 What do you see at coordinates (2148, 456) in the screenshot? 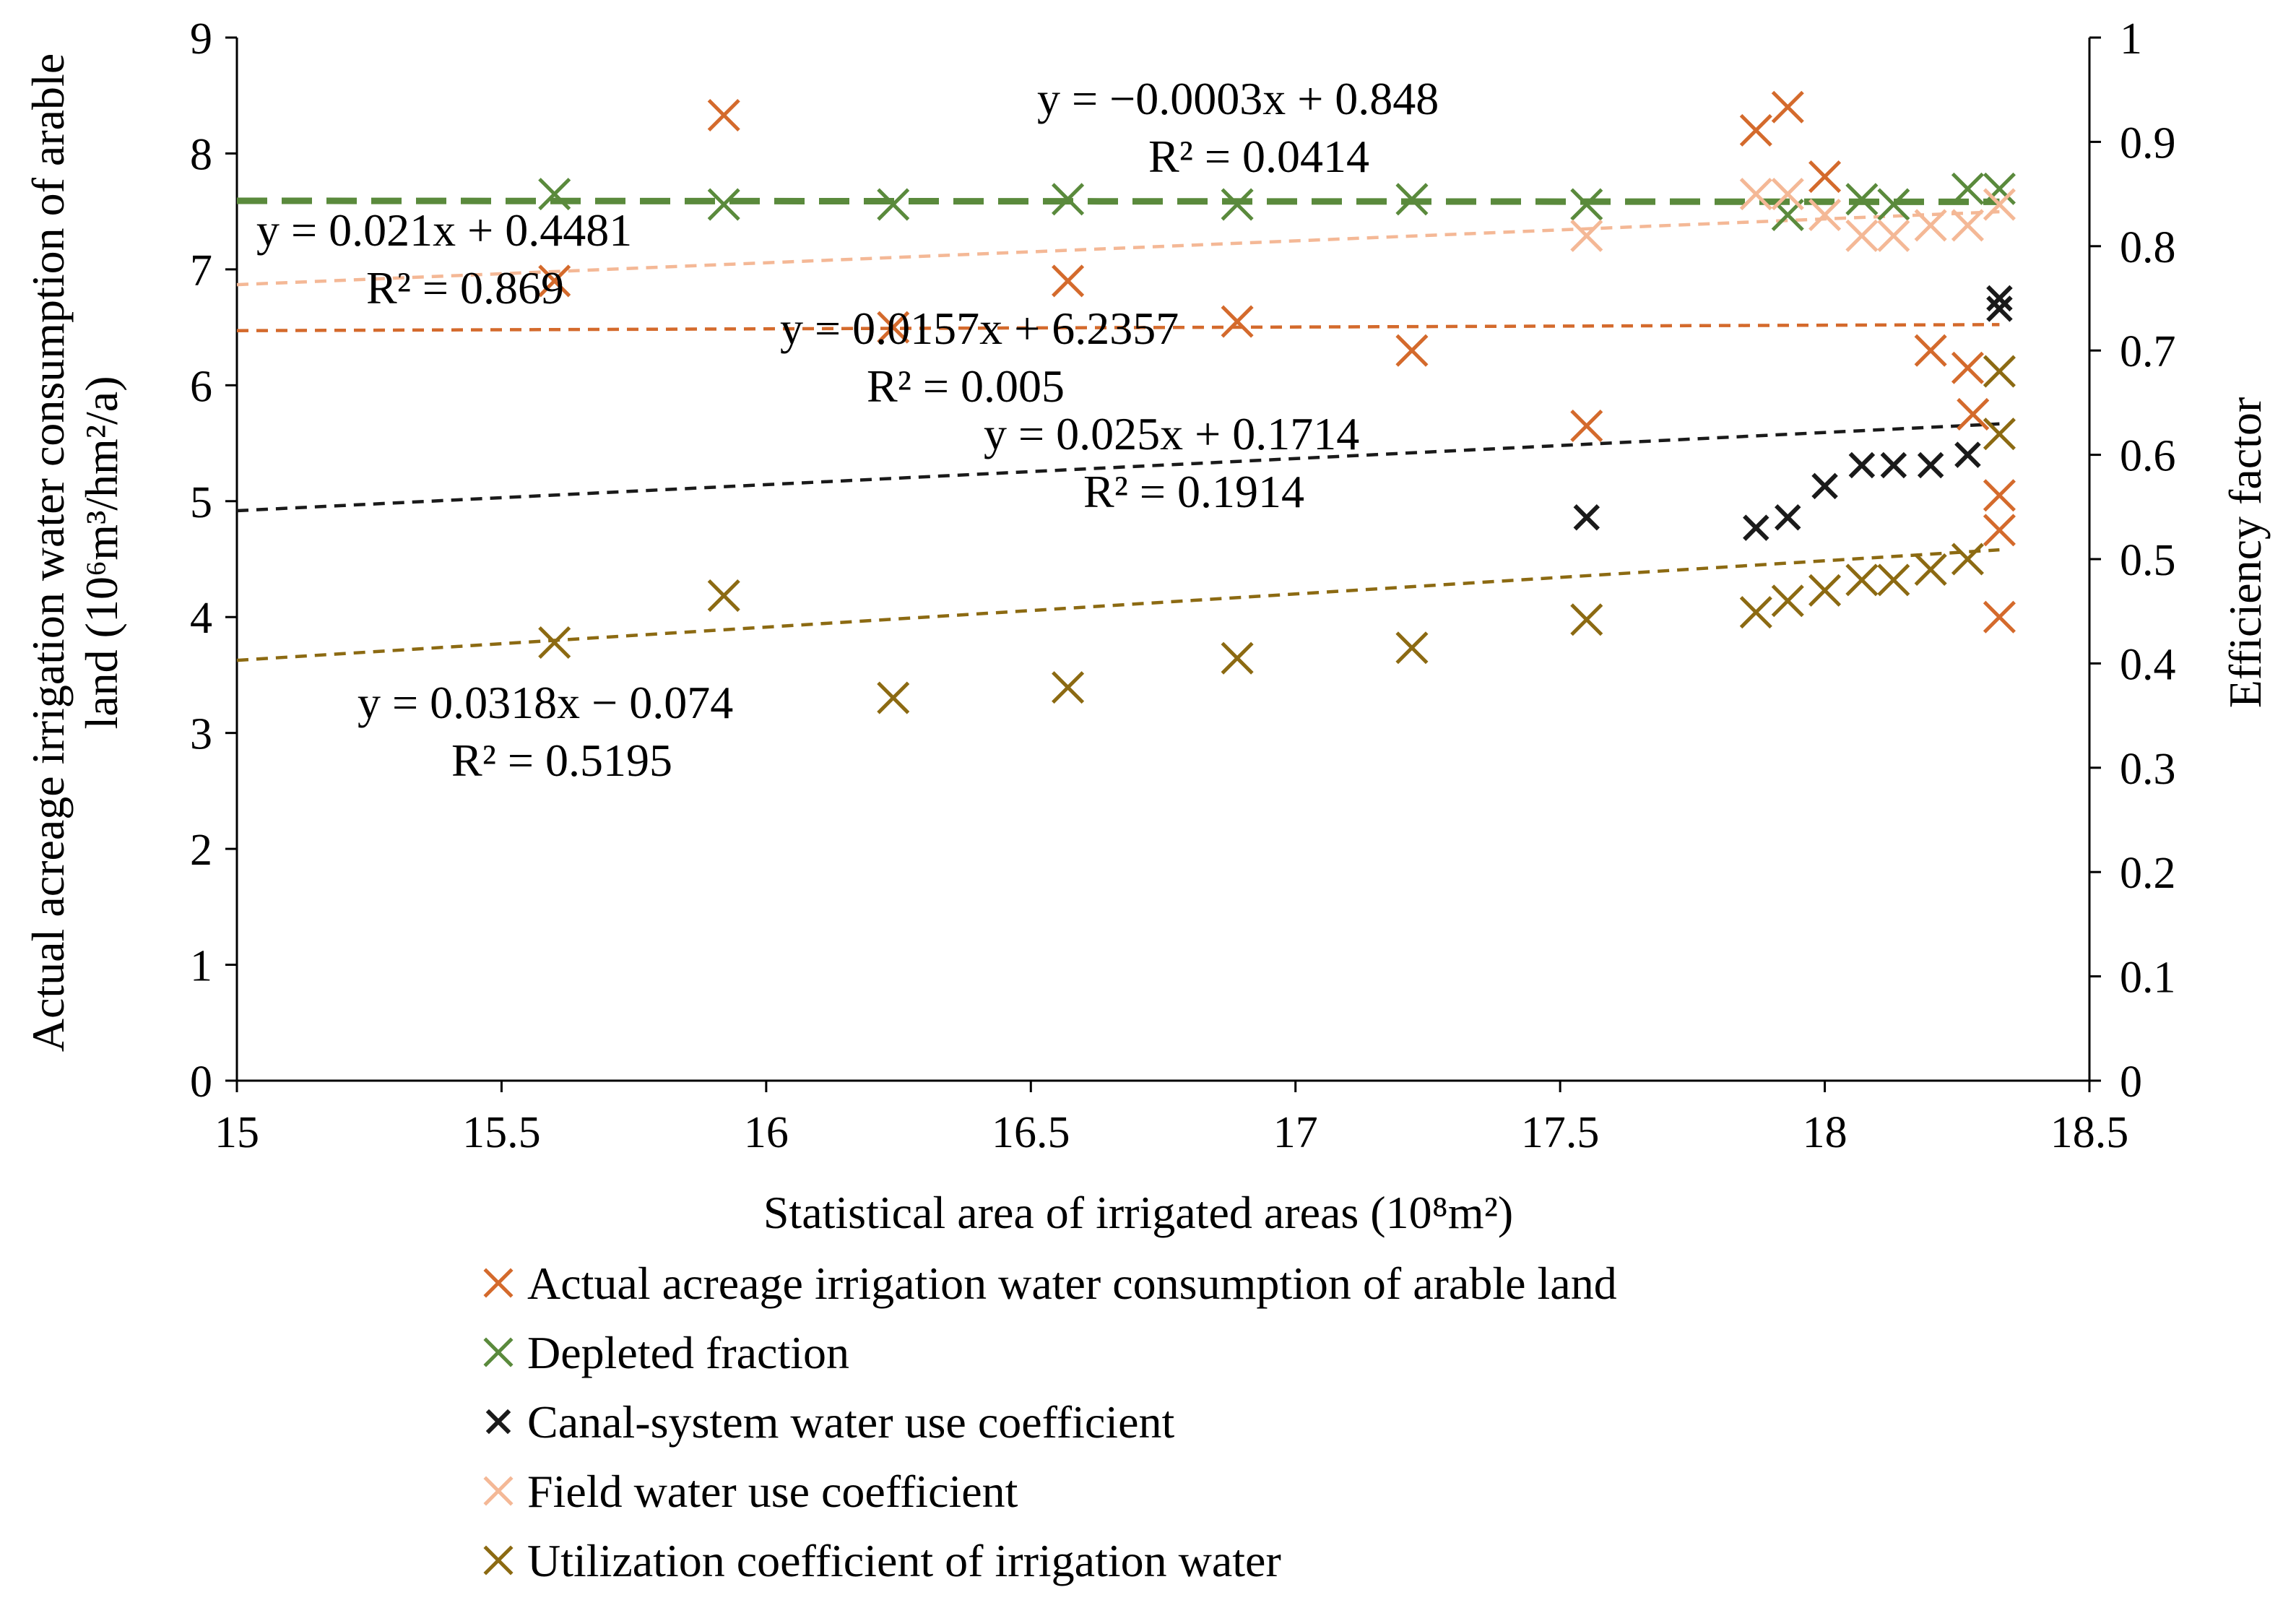
I see `y-right-tick-label: 0.6` at bounding box center [2148, 456].